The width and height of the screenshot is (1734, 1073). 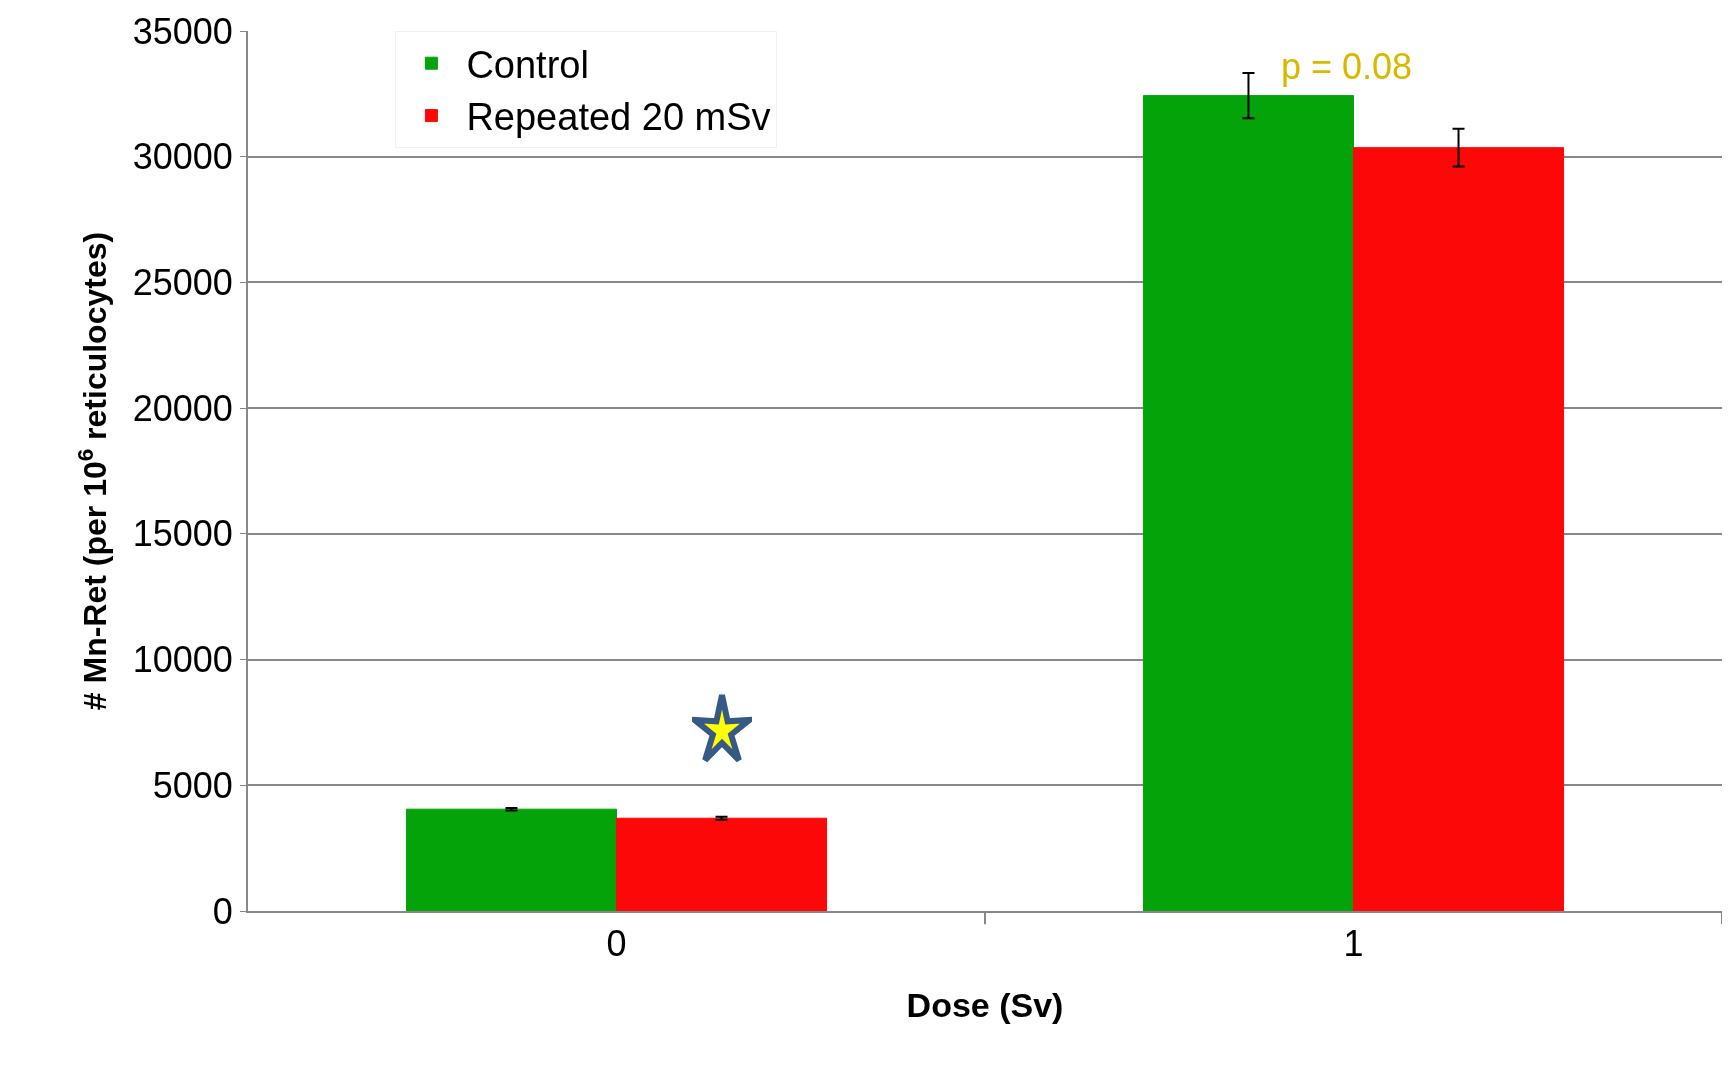 What do you see at coordinates (192, 785) in the screenshot?
I see `y-tick-label: 5000` at bounding box center [192, 785].